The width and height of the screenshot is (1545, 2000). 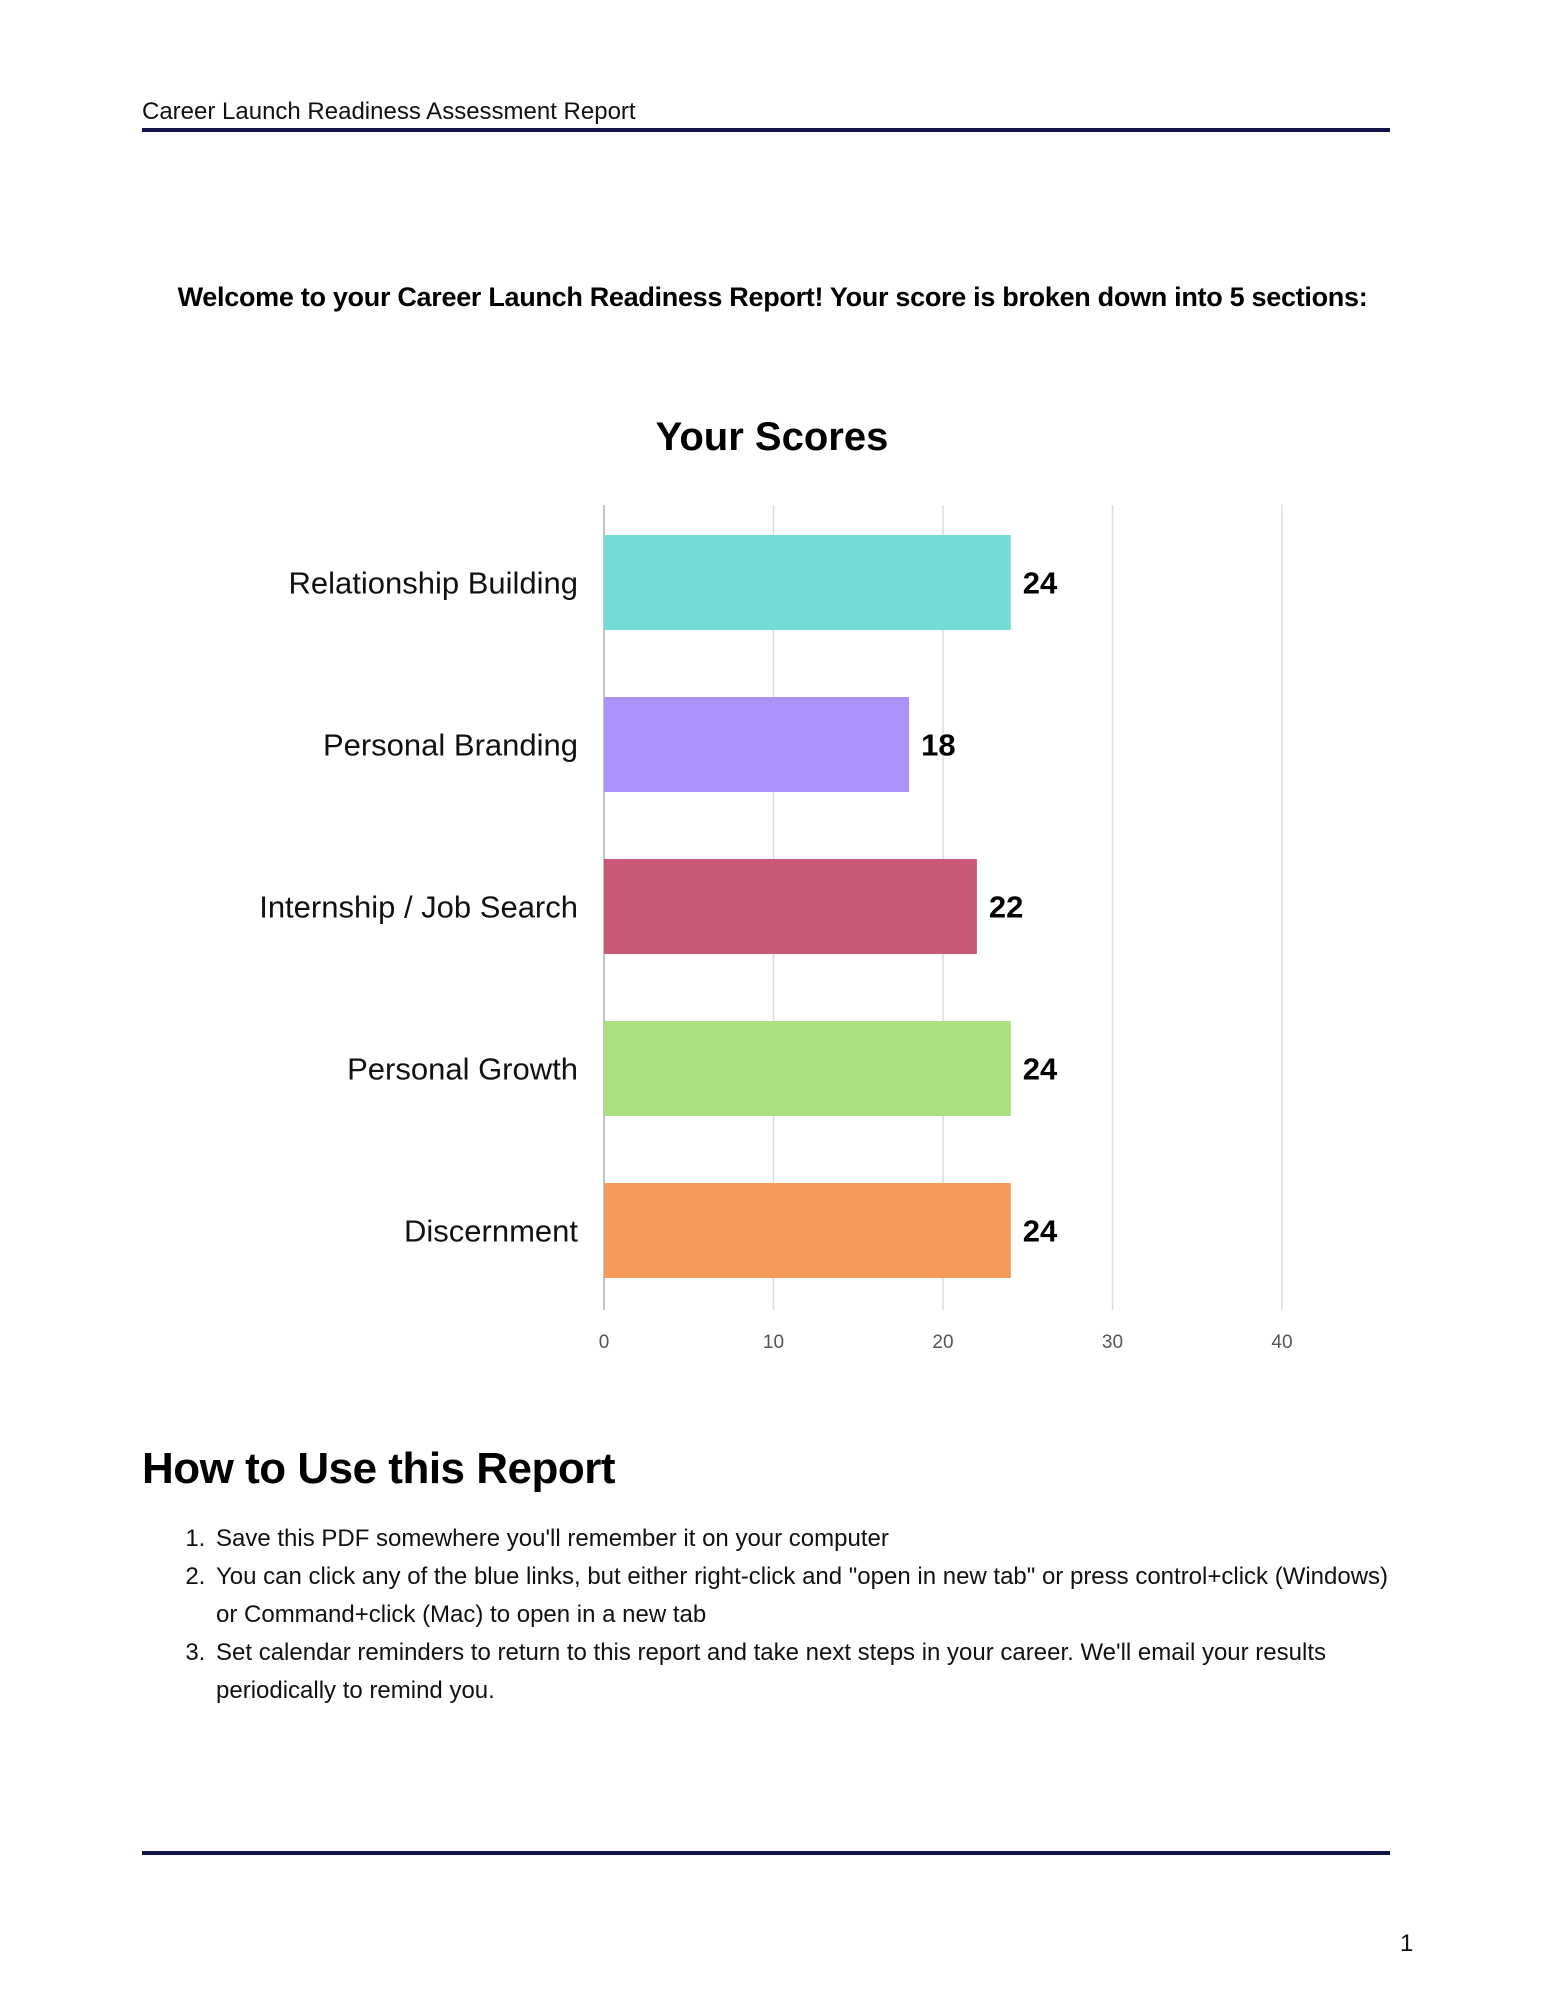 What do you see at coordinates (418, 907) in the screenshot?
I see `category-label: Internship / Job Search` at bounding box center [418, 907].